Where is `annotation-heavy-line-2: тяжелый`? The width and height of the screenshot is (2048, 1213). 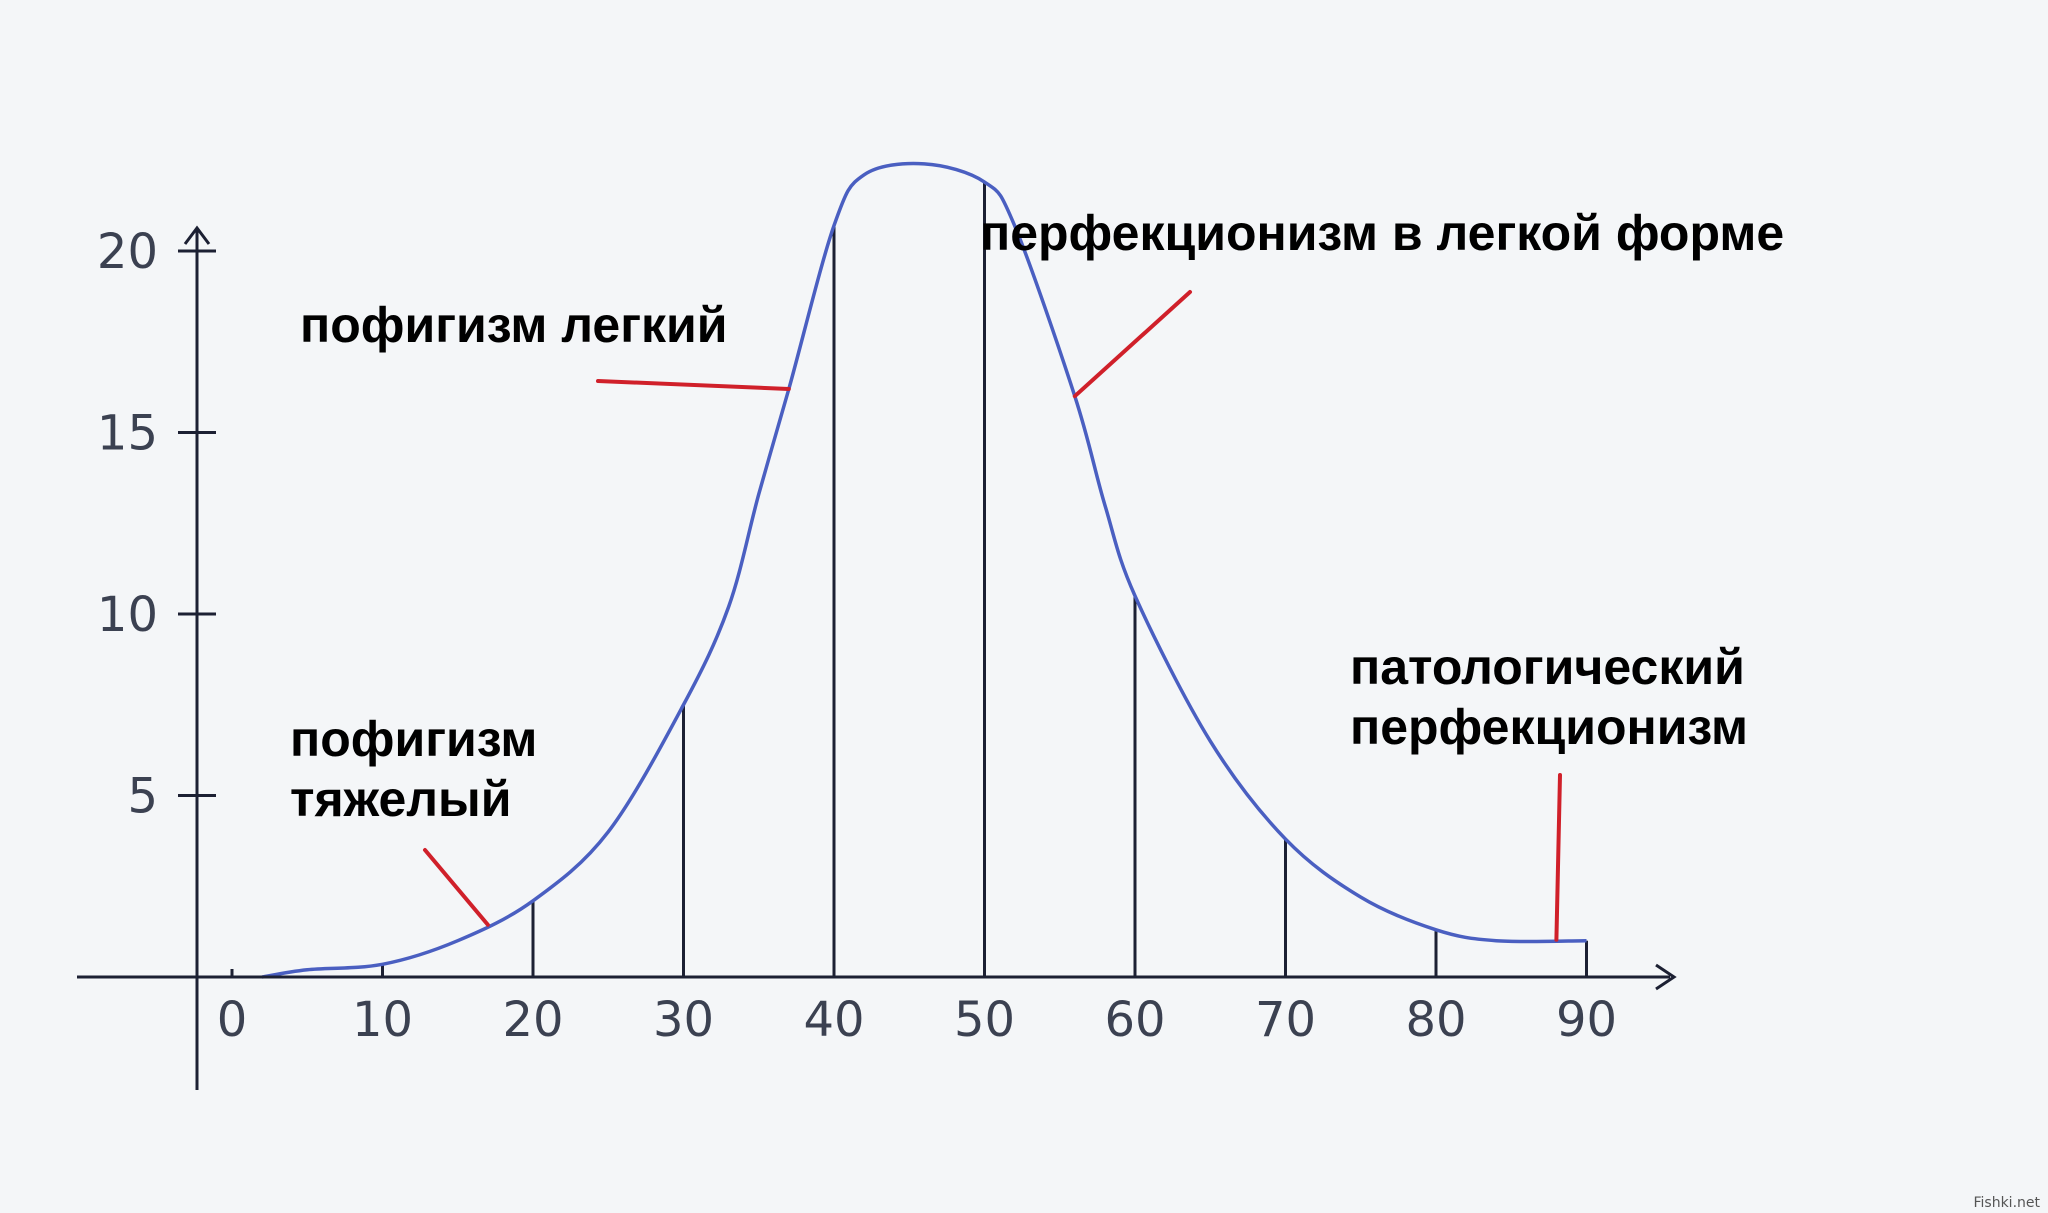 annotation-heavy-line-2: тяжелый is located at coordinates (400, 799).